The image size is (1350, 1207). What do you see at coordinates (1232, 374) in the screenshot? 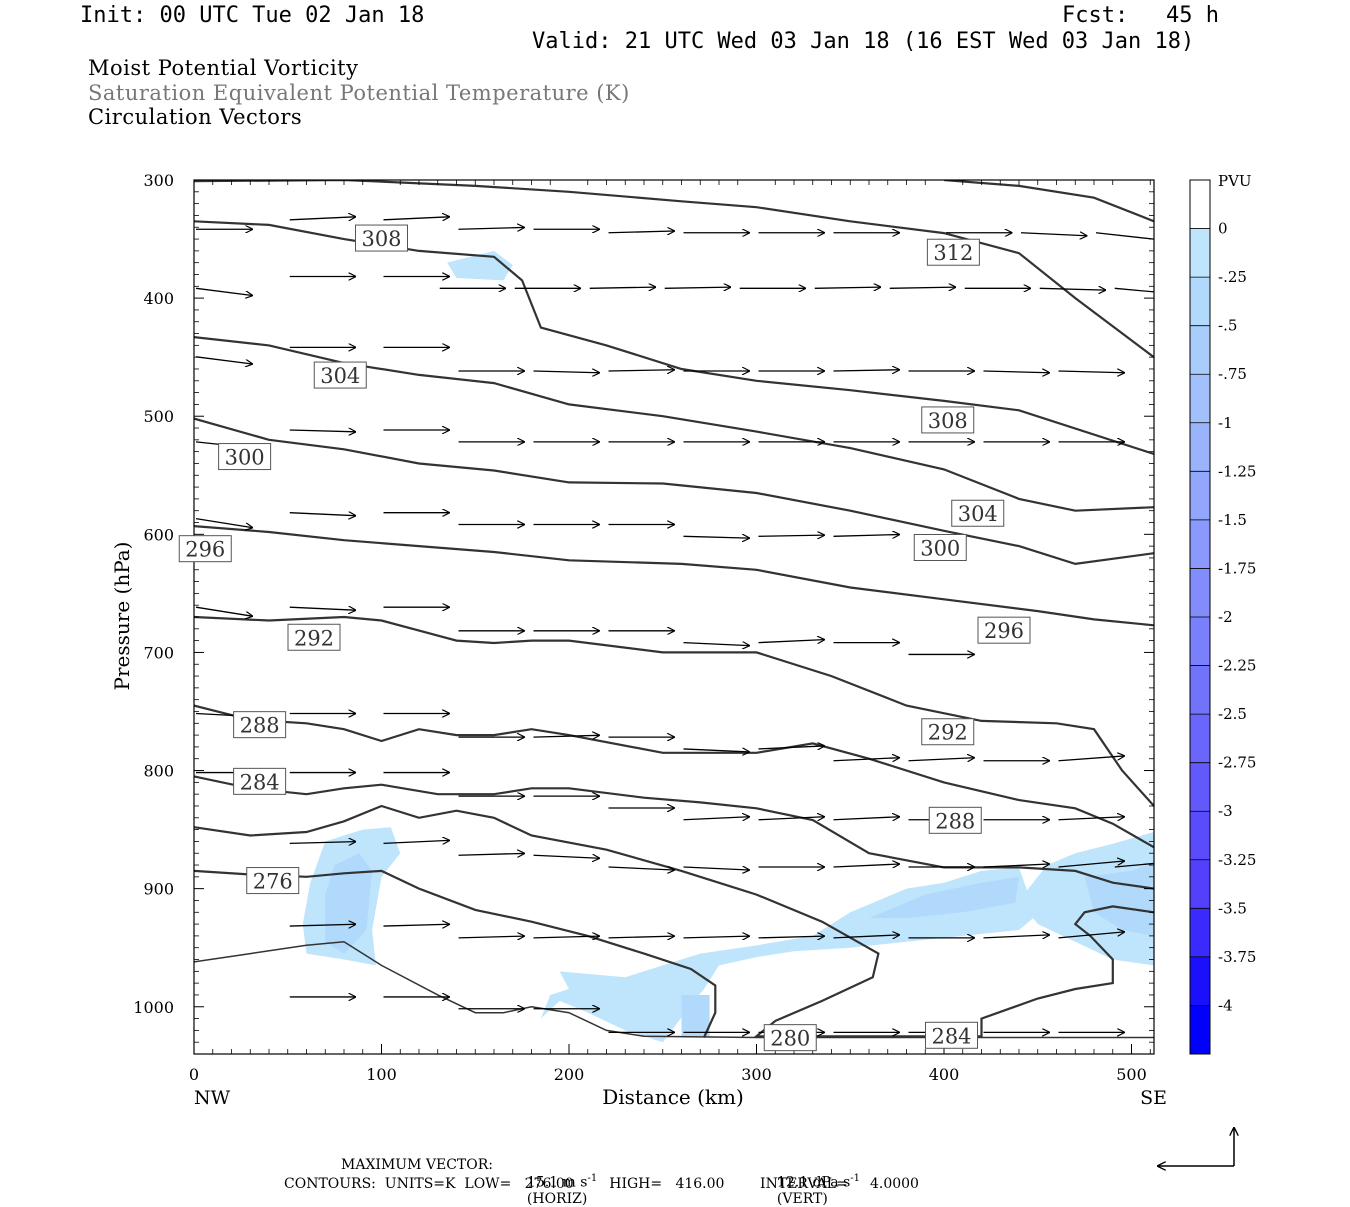
I see `colorbar-label: -.75` at bounding box center [1232, 374].